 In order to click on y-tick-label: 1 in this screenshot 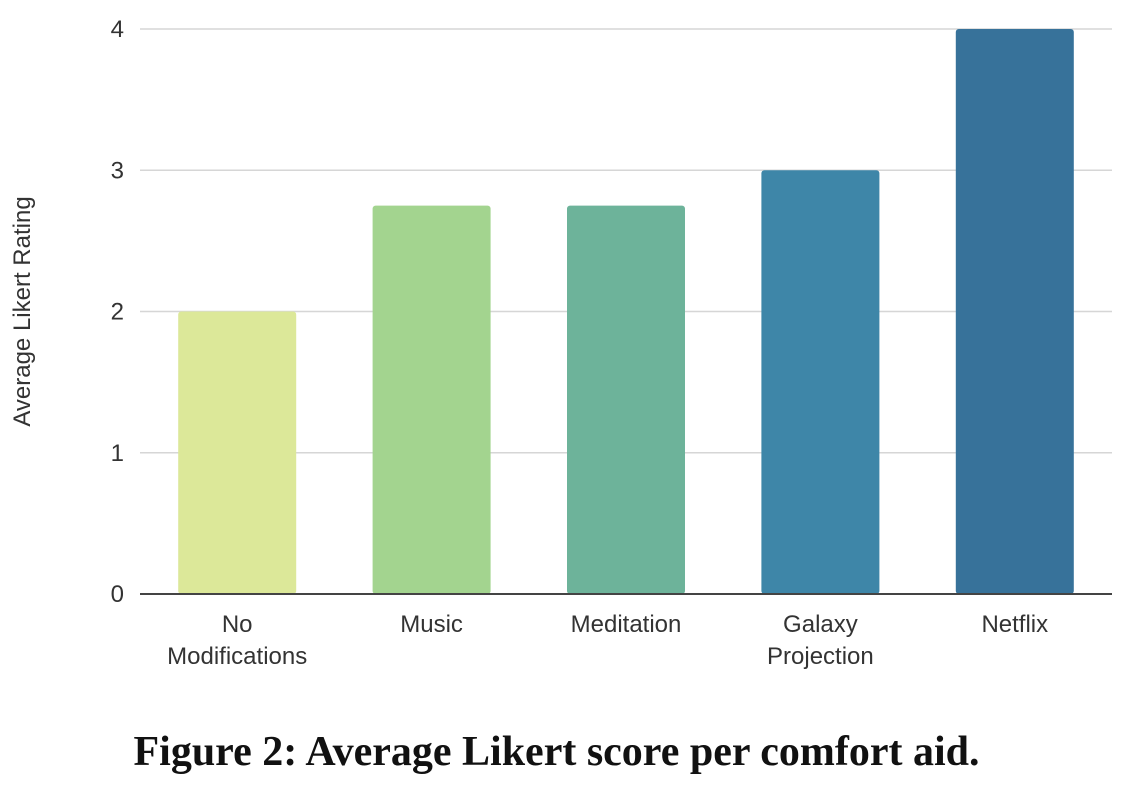, I will do `click(117, 453)`.